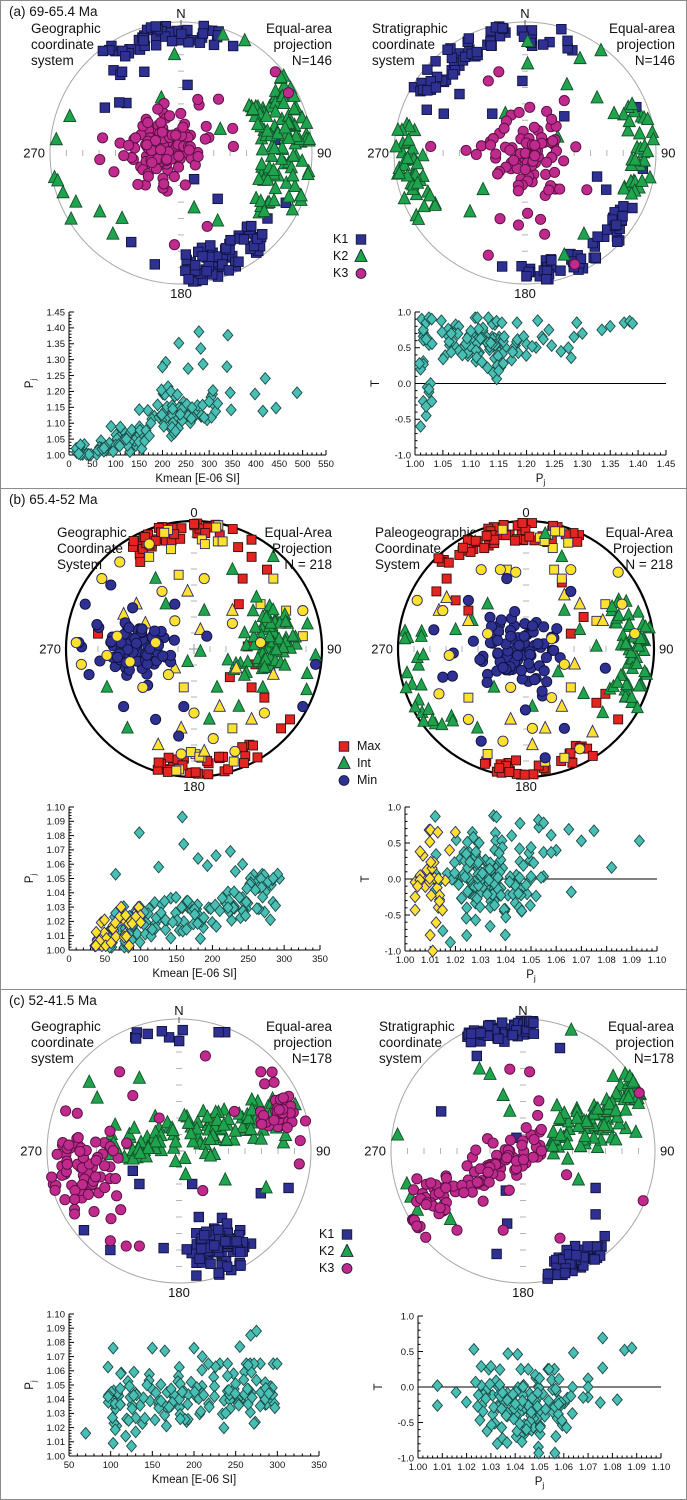 The width and height of the screenshot is (687, 1500). I want to click on legend-item-max: Max, so click(359, 746).